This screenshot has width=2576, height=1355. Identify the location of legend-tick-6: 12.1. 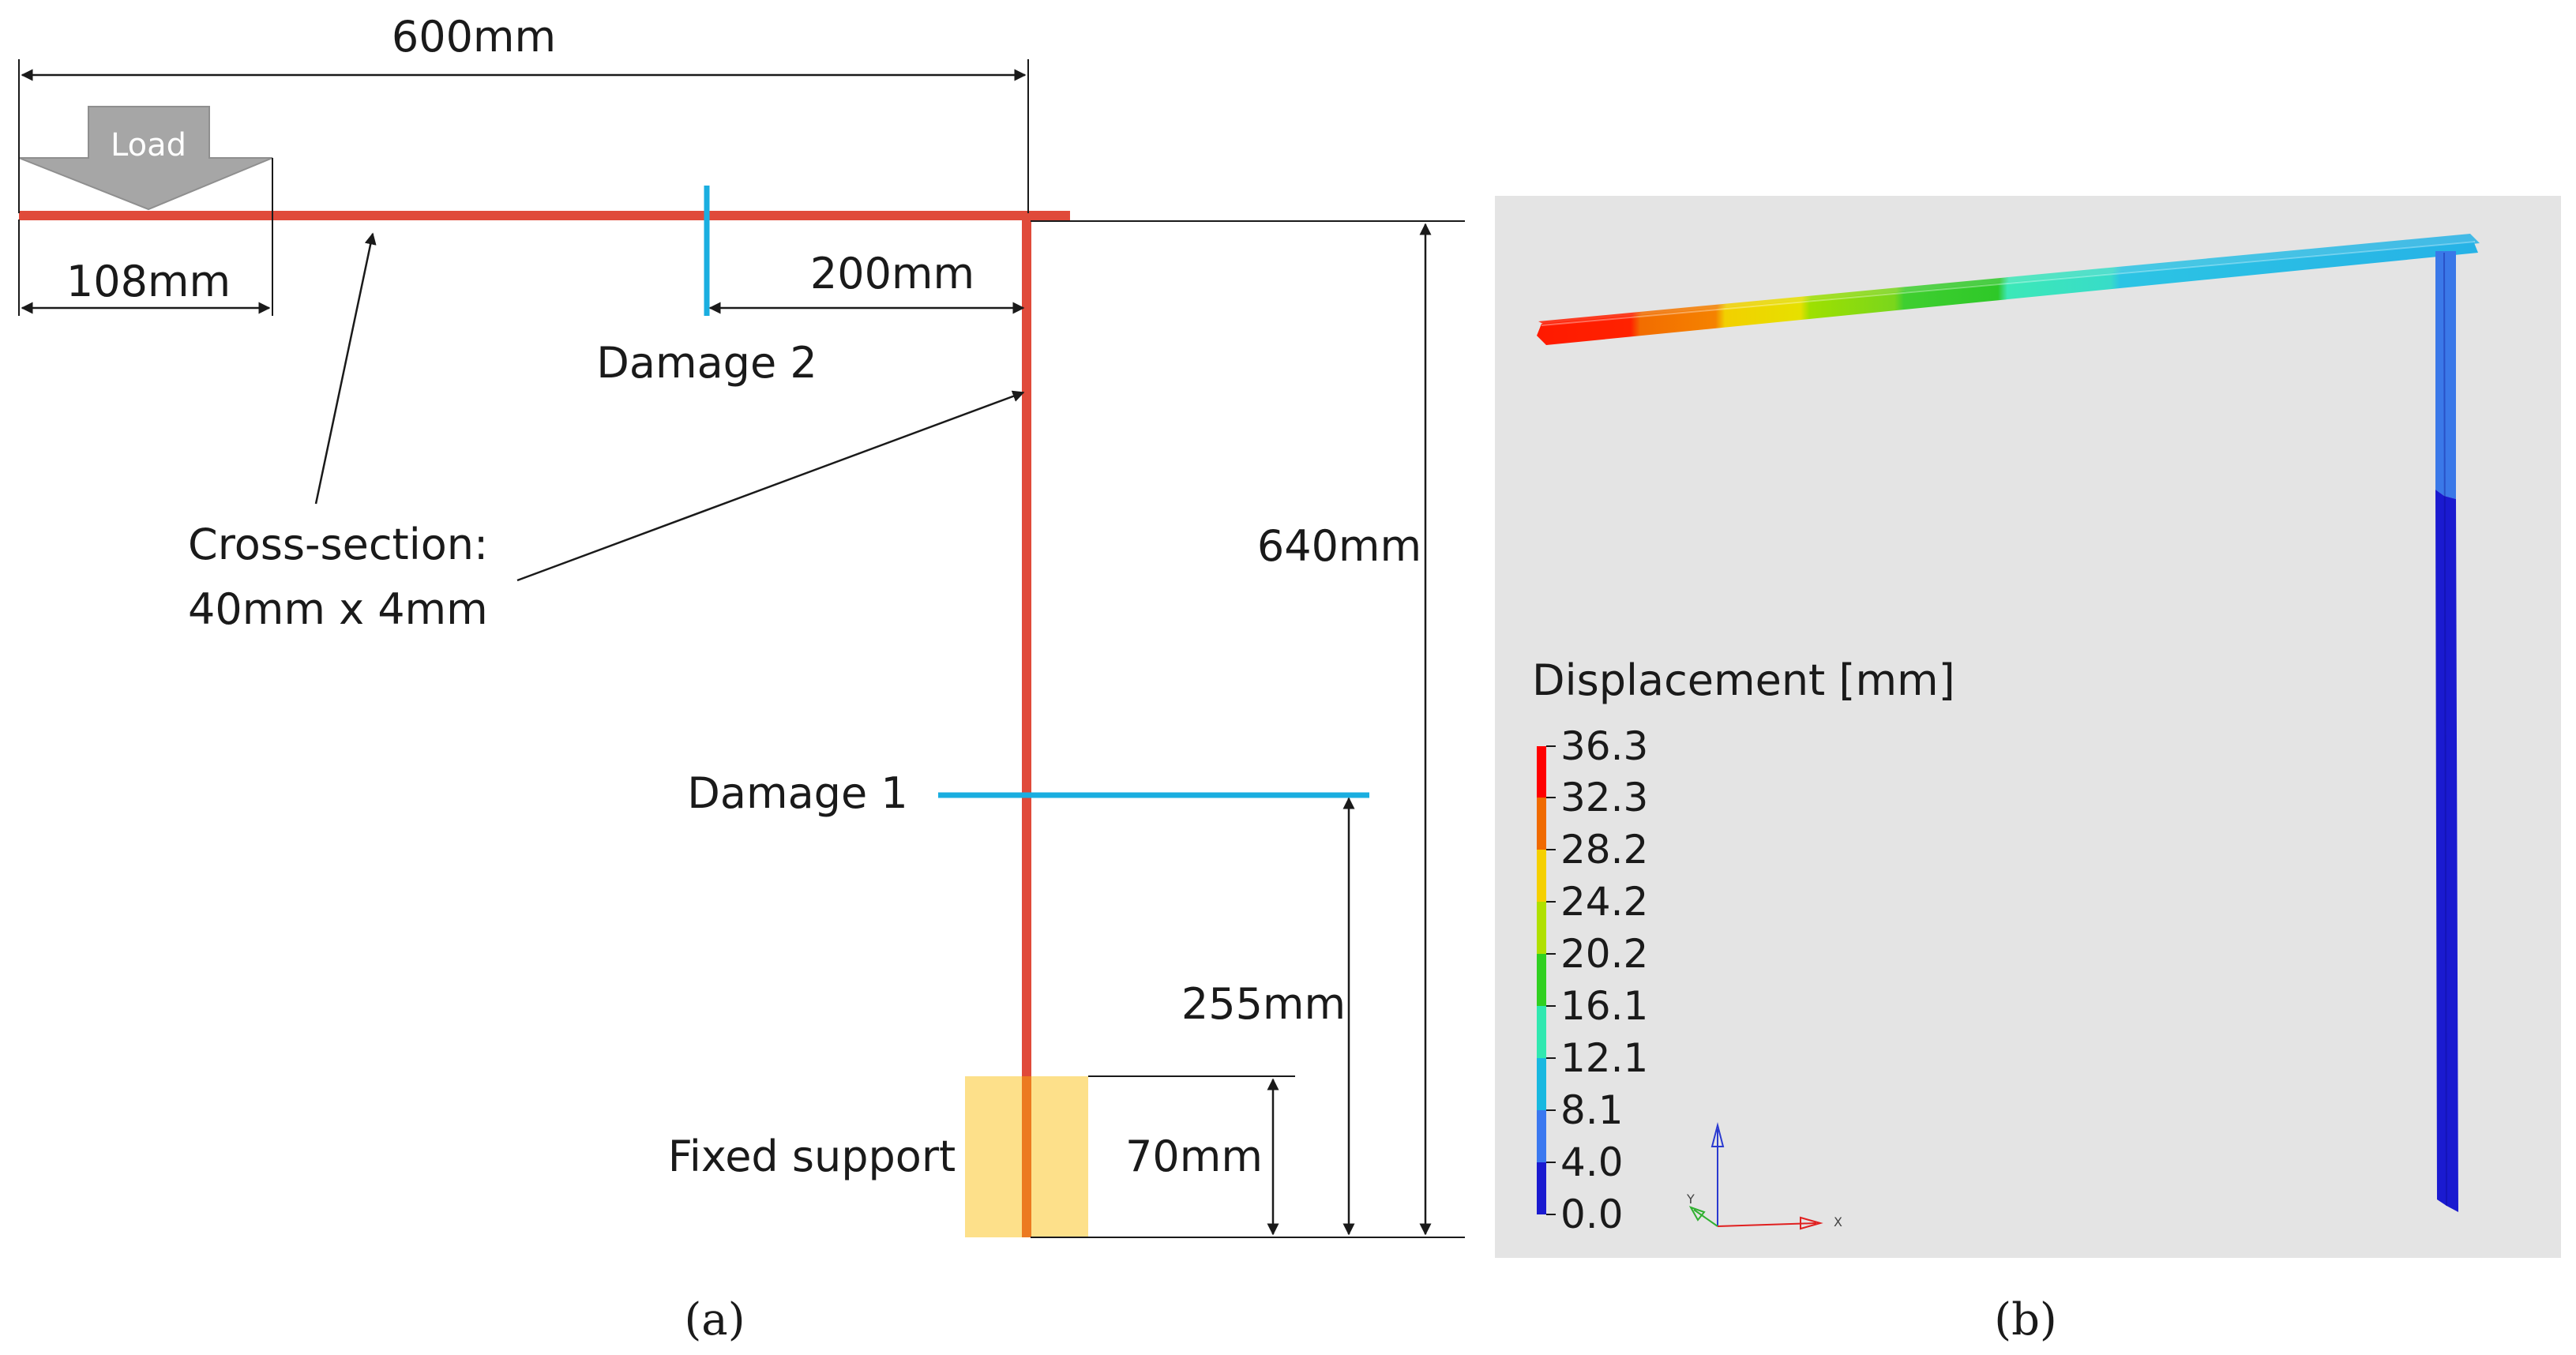
(1604, 1058).